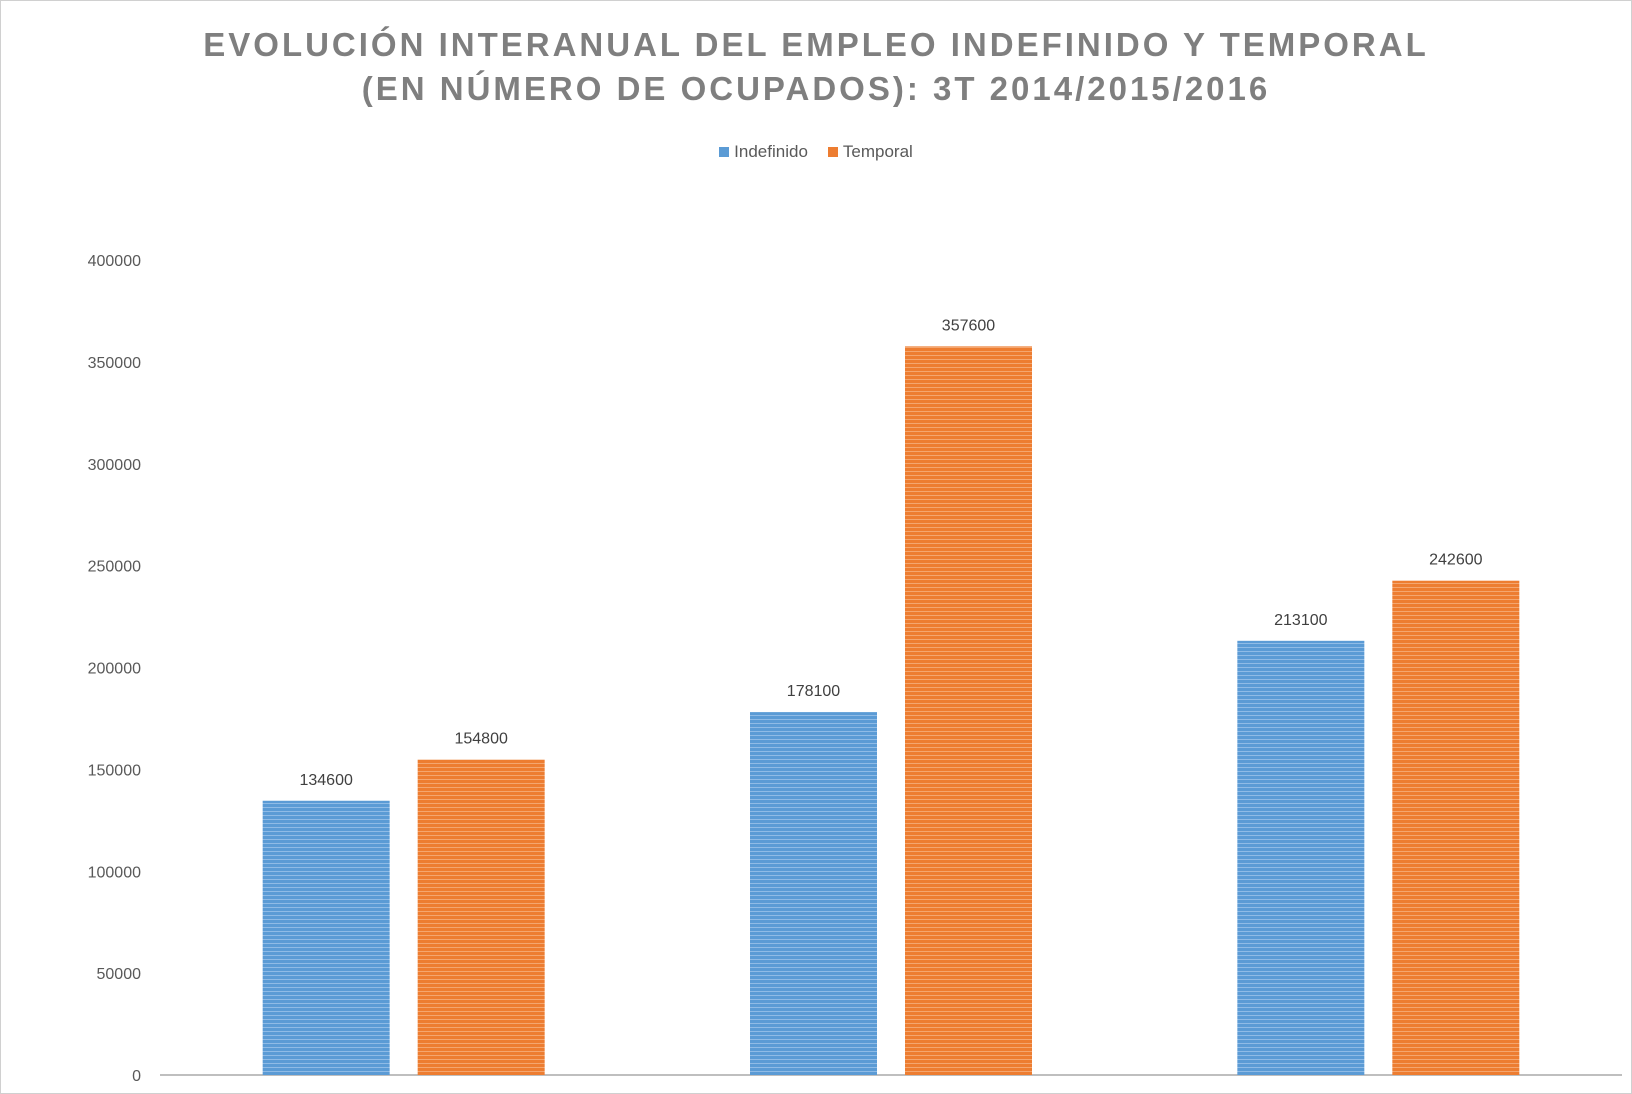 This screenshot has width=1632, height=1094. I want to click on legend-swatch-temporal, so click(832, 152).